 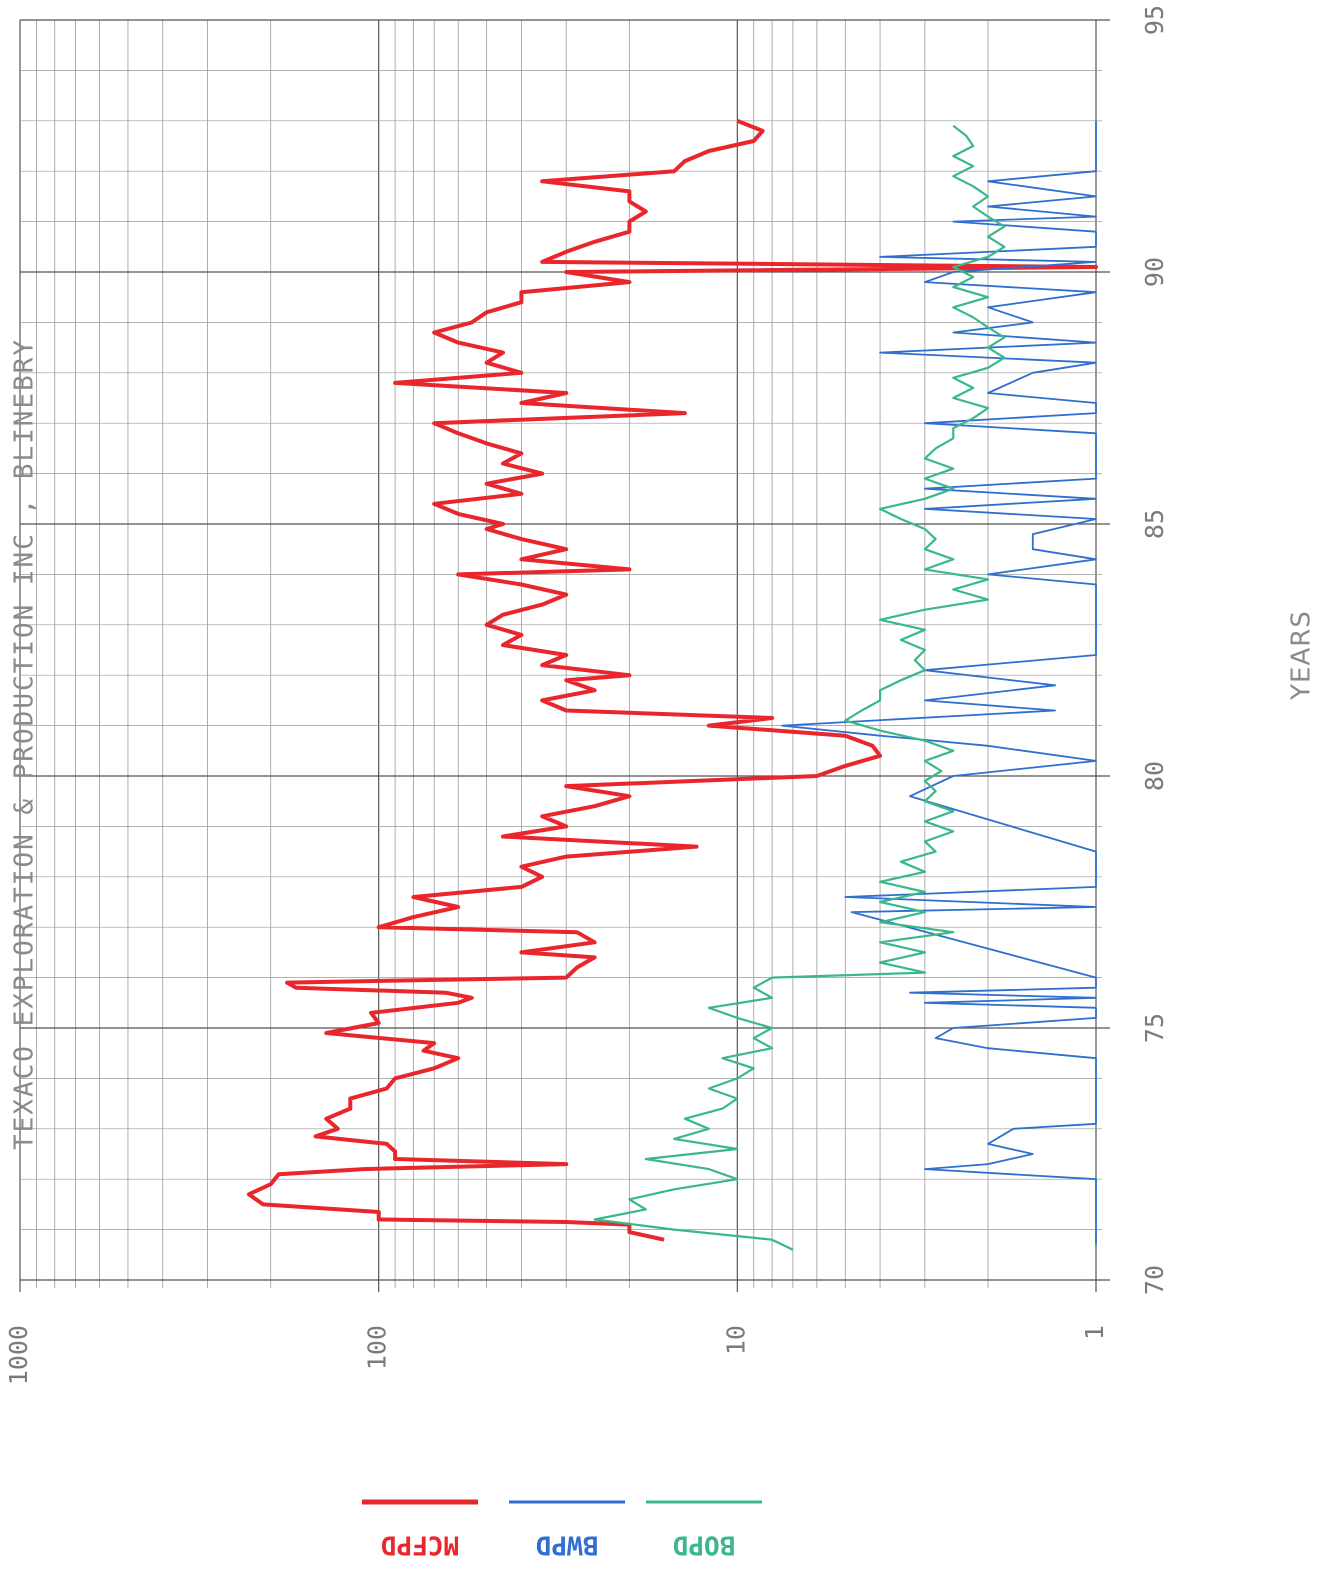 What do you see at coordinates (18, 1355) in the screenshot?
I see `y-tick-label: 1000` at bounding box center [18, 1355].